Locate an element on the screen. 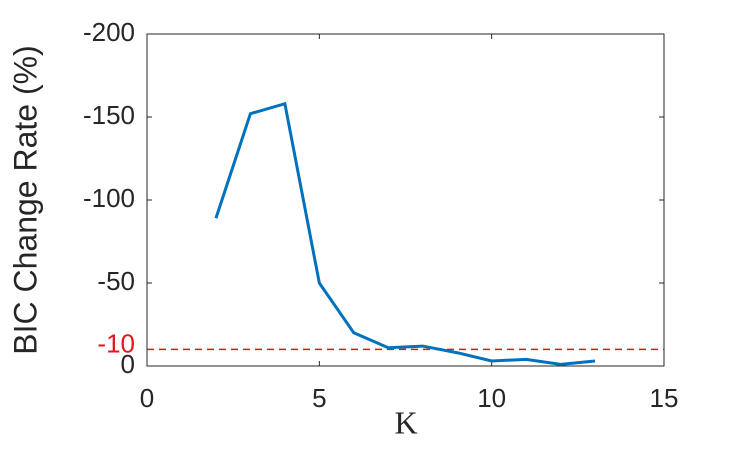  y-tick-label: 0 is located at coordinates (128, 364).